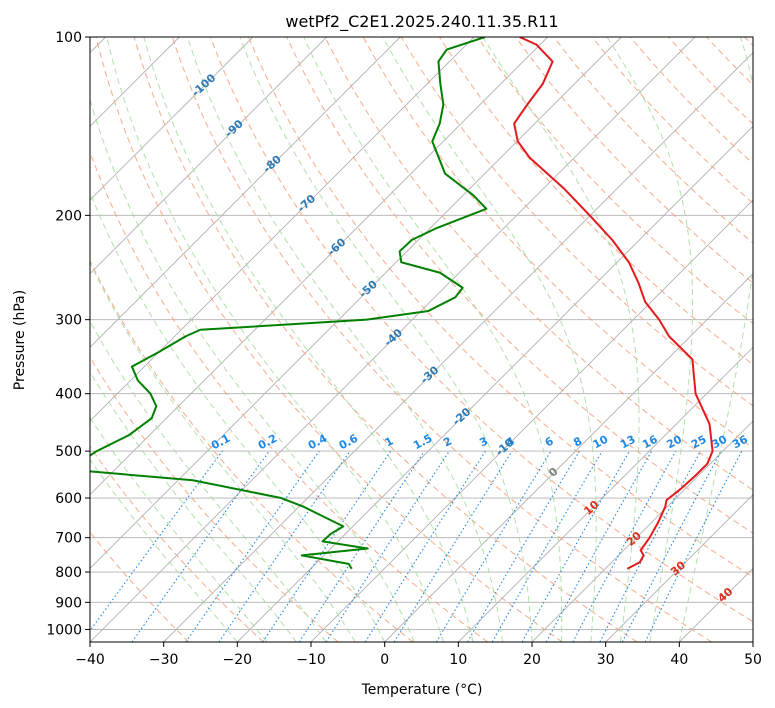 Image resolution: width=775 pixels, height=708 pixels. What do you see at coordinates (68, 603) in the screenshot?
I see `y-tick-label: 900` at bounding box center [68, 603].